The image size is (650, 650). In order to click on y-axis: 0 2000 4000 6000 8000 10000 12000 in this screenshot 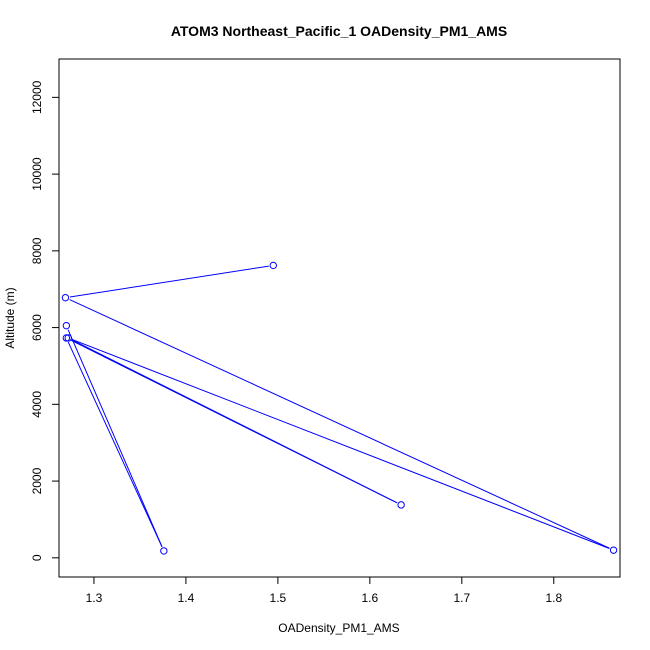, I will do `click(44, 320)`.